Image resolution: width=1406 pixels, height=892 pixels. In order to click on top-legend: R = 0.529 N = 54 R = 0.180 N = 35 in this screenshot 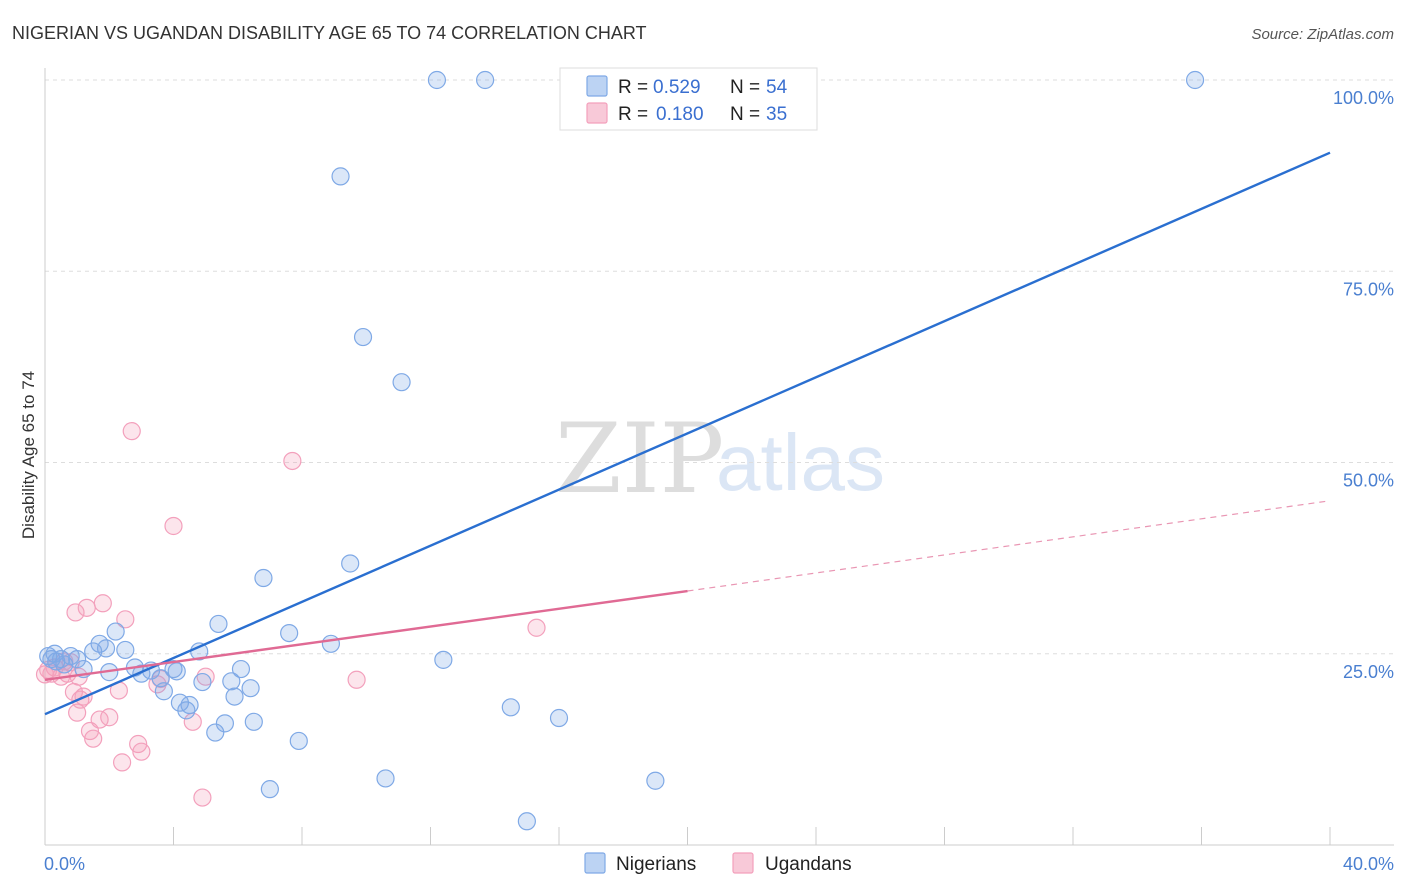, I will do `click(688, 99)`.